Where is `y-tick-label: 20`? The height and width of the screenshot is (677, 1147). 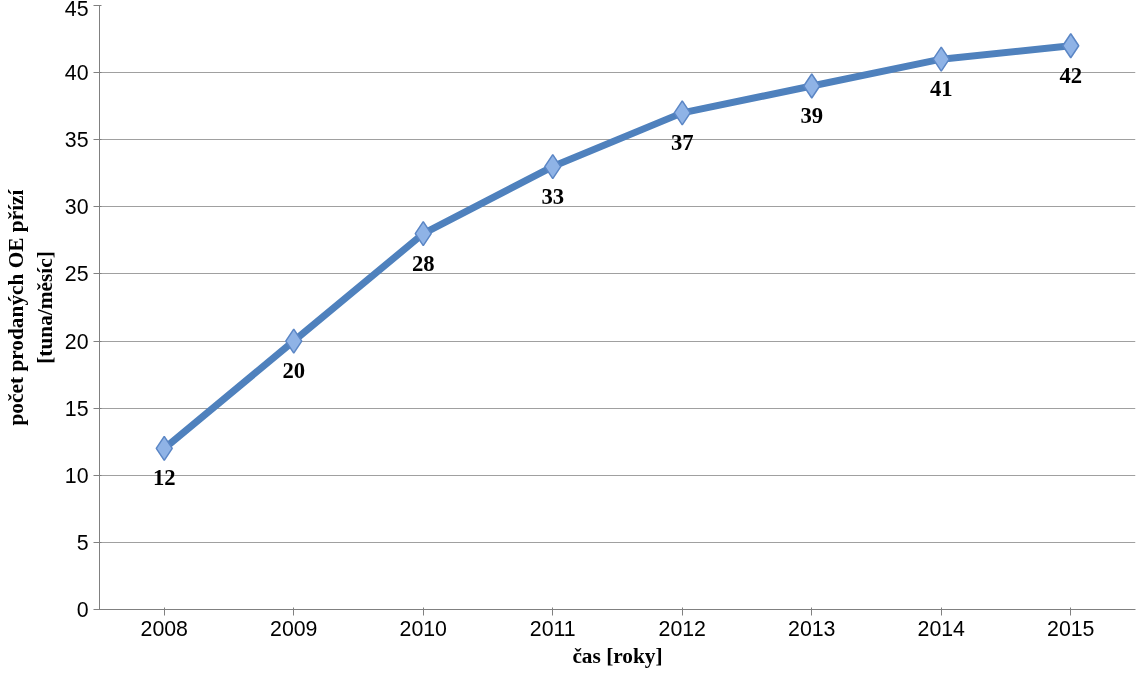
y-tick-label: 20 is located at coordinates (76, 341).